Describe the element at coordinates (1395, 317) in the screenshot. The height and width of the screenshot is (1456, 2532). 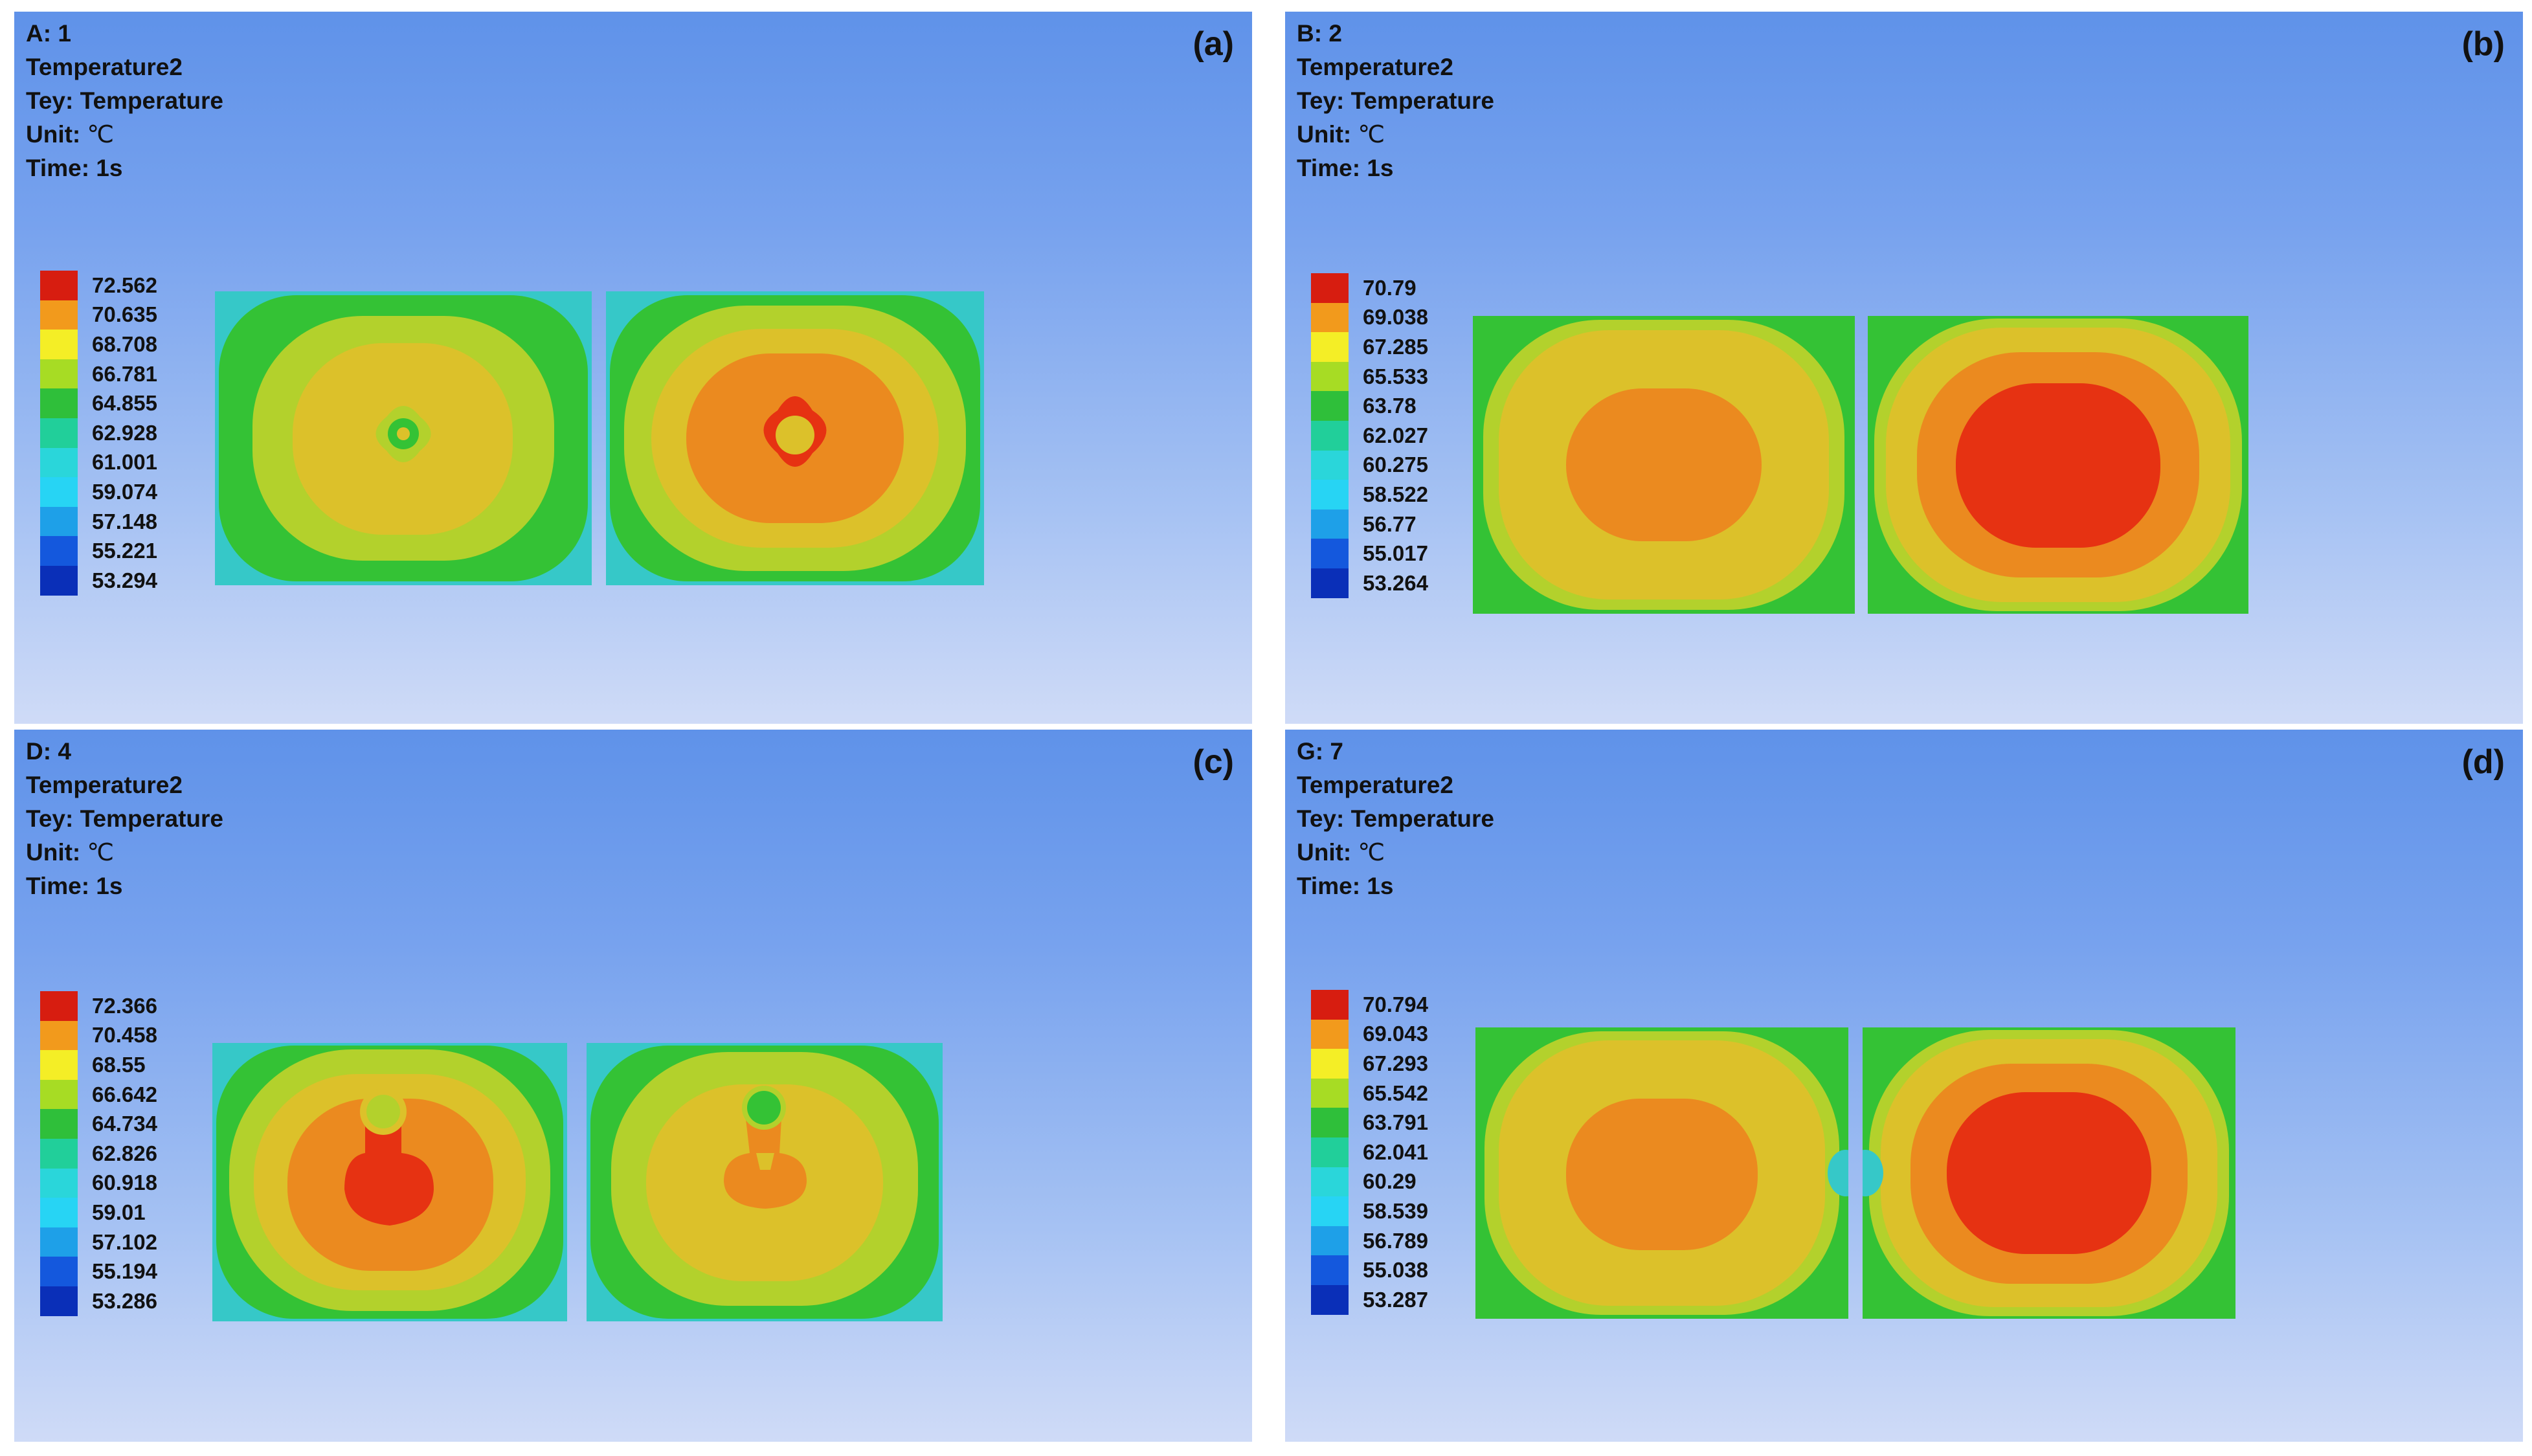
I see `legend-value: 69.038` at that location.